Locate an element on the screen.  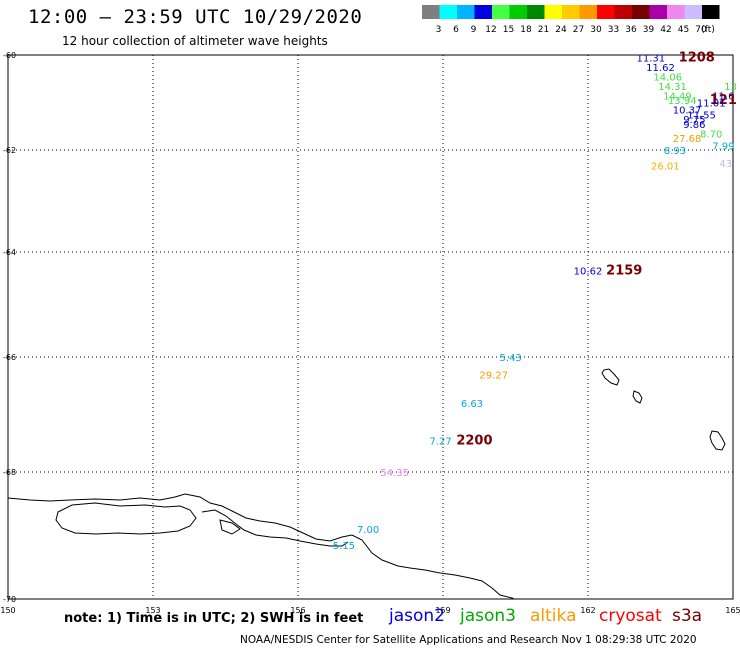
pass-time-label: 2159 is located at coordinates (624, 270).